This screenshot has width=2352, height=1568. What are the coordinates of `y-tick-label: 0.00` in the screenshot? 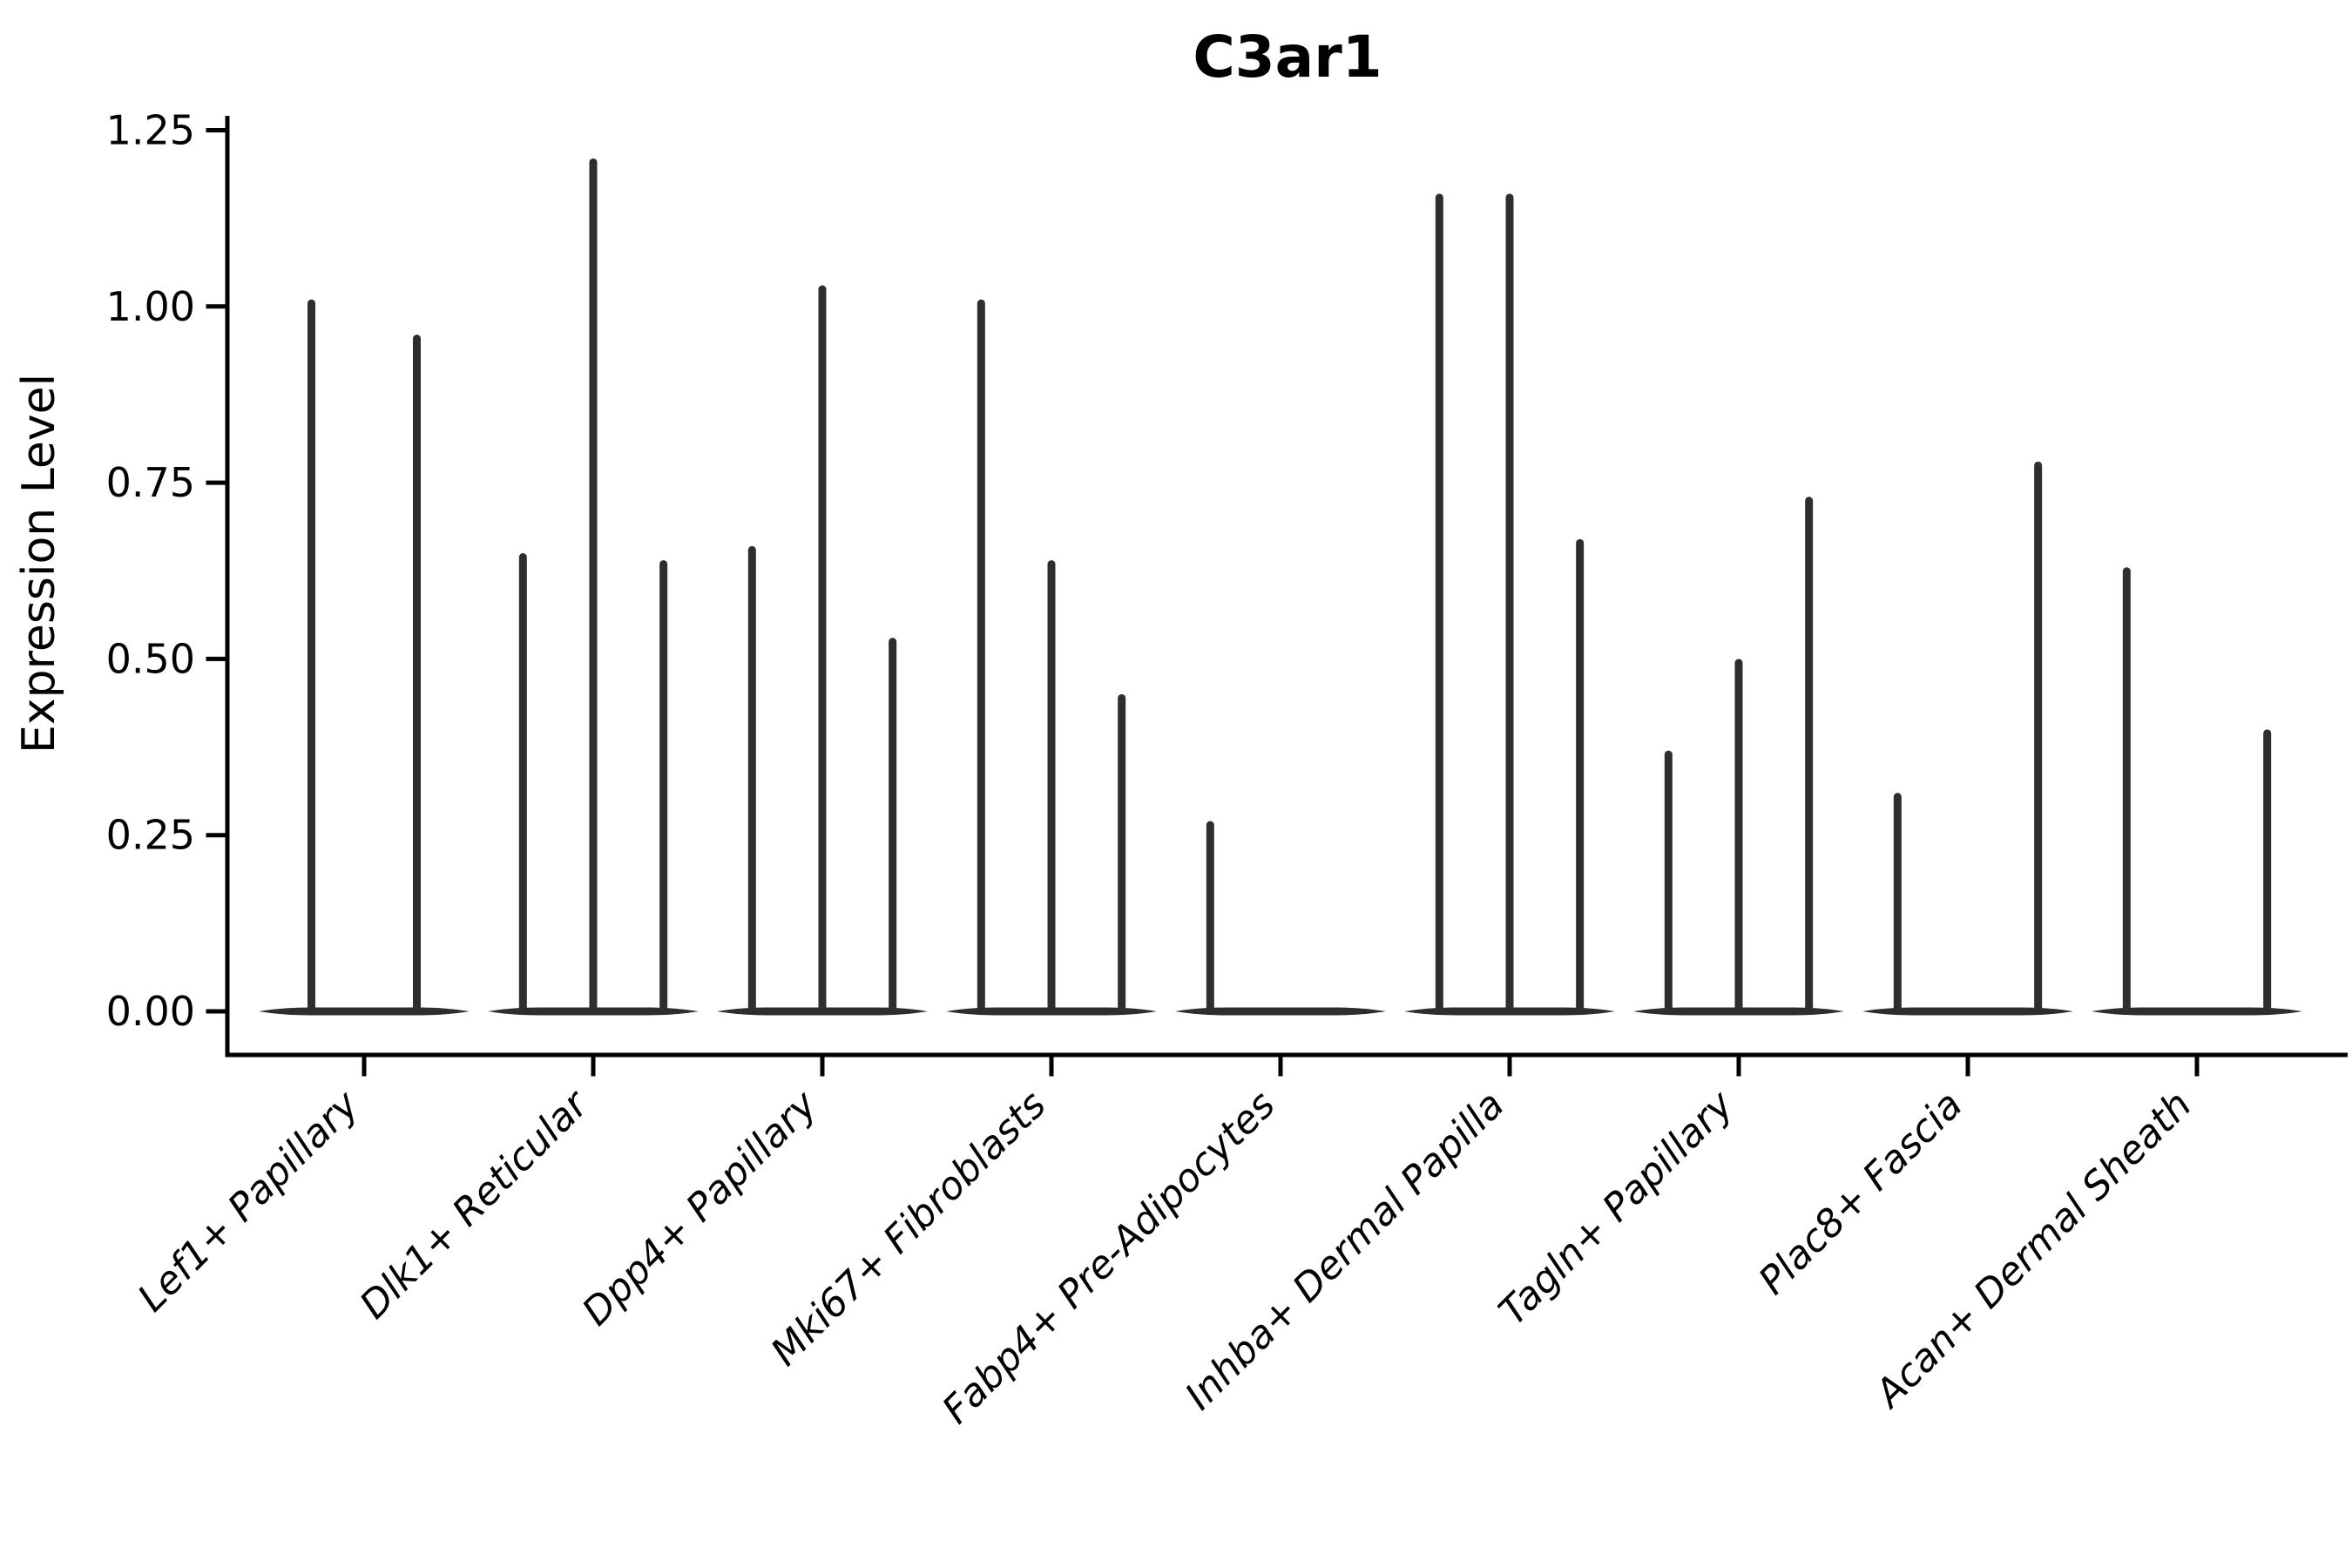 It's located at (150, 1012).